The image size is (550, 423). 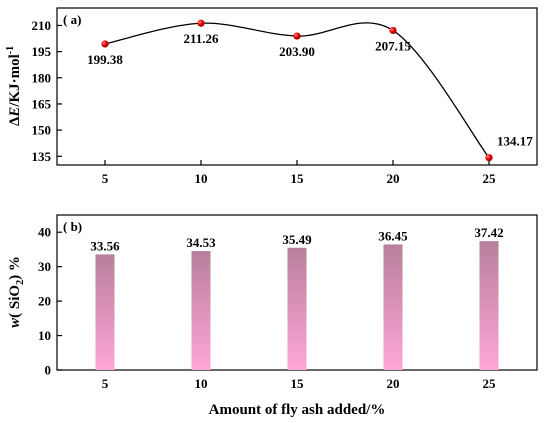 What do you see at coordinates (10, 50) in the screenshot?
I see `panel-a-ylabel-sup: -1` at bounding box center [10, 50].